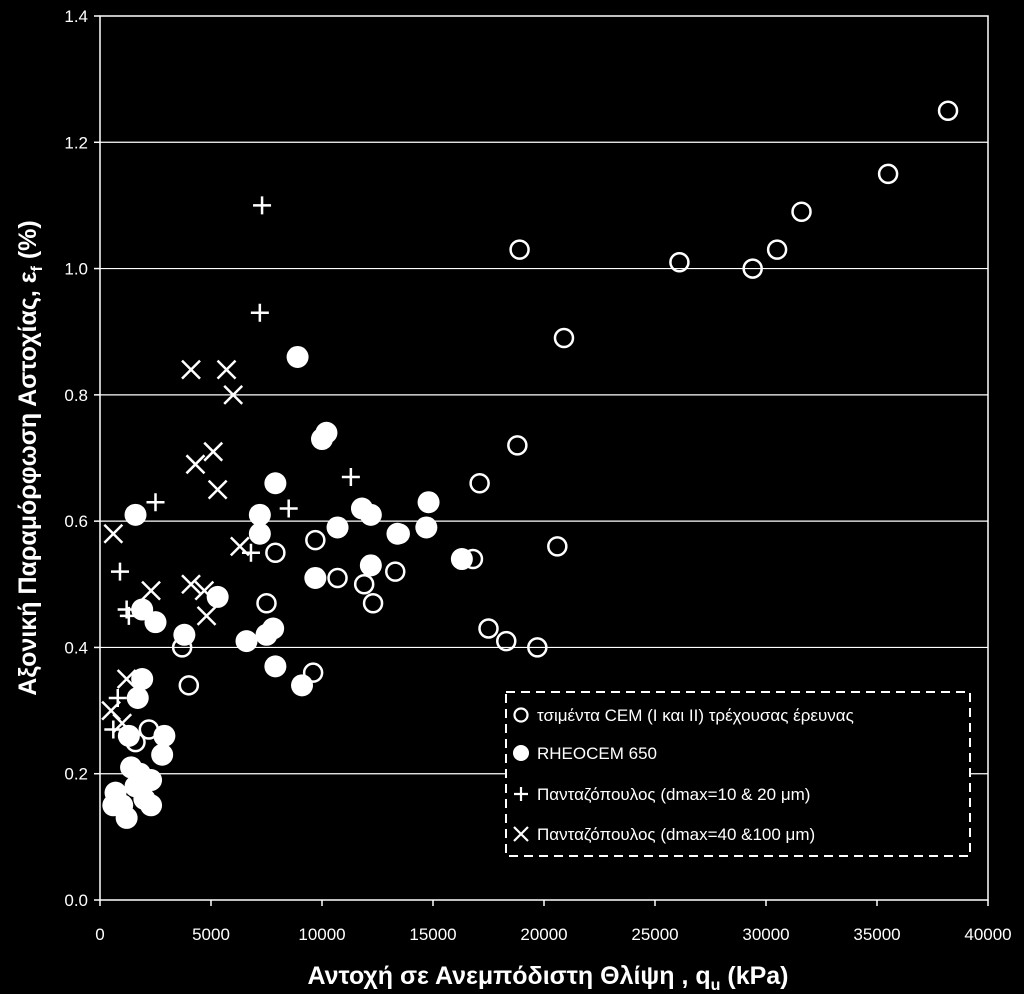 This screenshot has width=1024, height=994. Describe the element at coordinates (521, 753) in the screenshot. I see `legend-marker-filled-circle` at that location.